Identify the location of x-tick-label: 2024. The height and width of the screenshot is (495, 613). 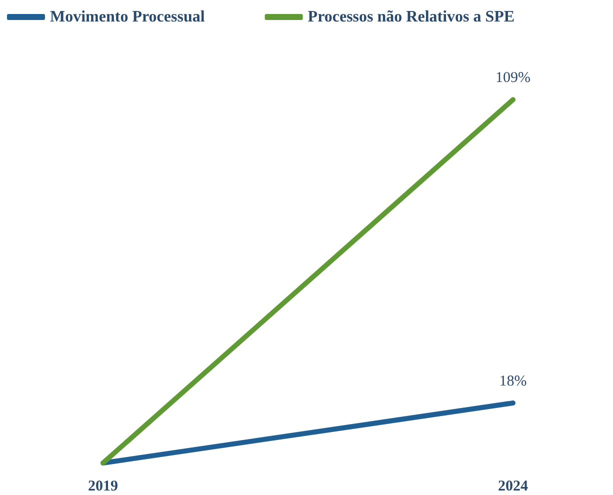
(513, 486).